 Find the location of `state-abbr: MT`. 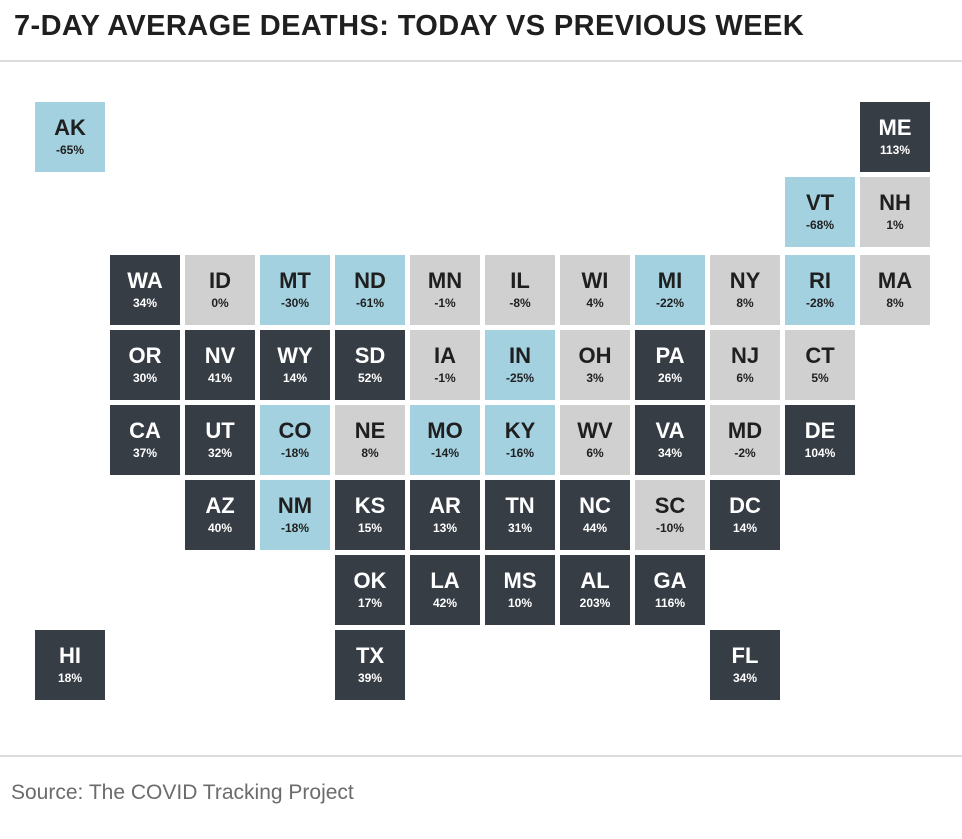

state-abbr: MT is located at coordinates (295, 280).